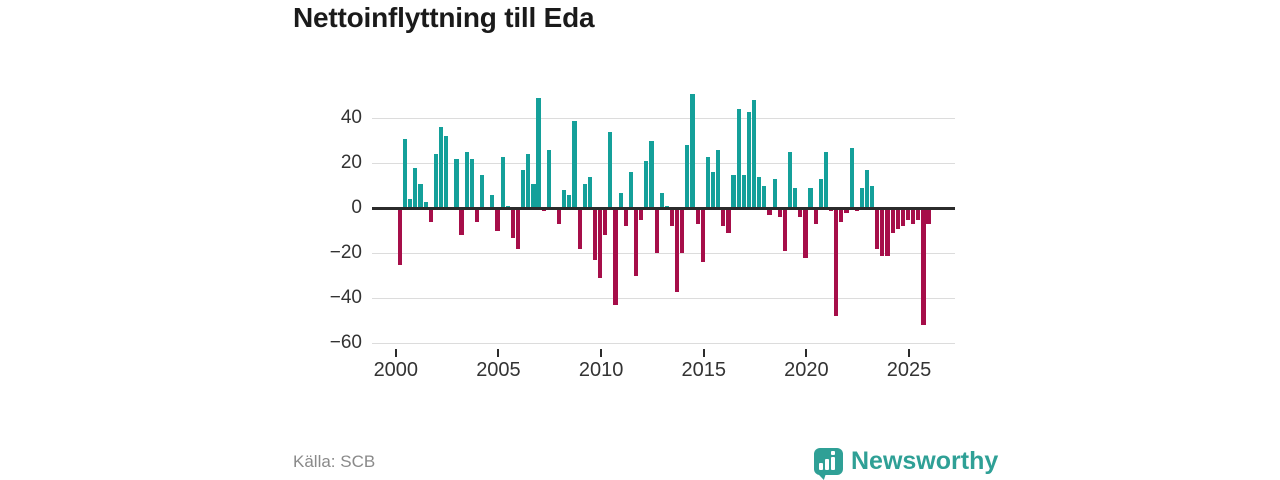 Image resolution: width=1280 pixels, height=480 pixels. Describe the element at coordinates (646, 185) in the screenshot. I see `bar-2012-Q1` at that location.